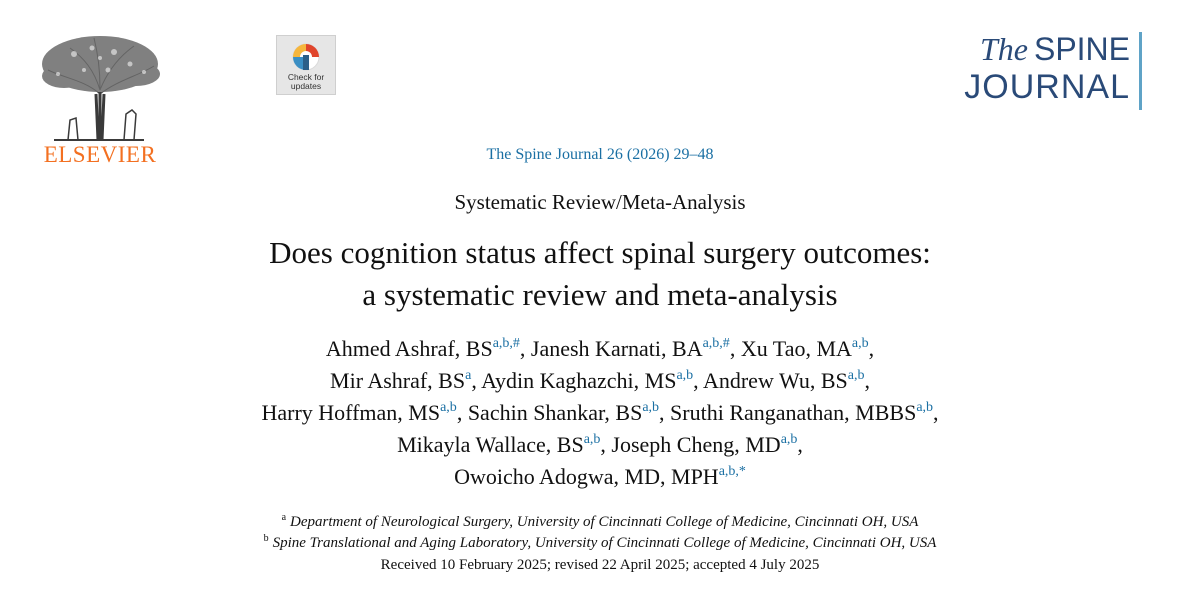  I want to click on author-name: Sachin Shankar, BS, so click(555, 412).